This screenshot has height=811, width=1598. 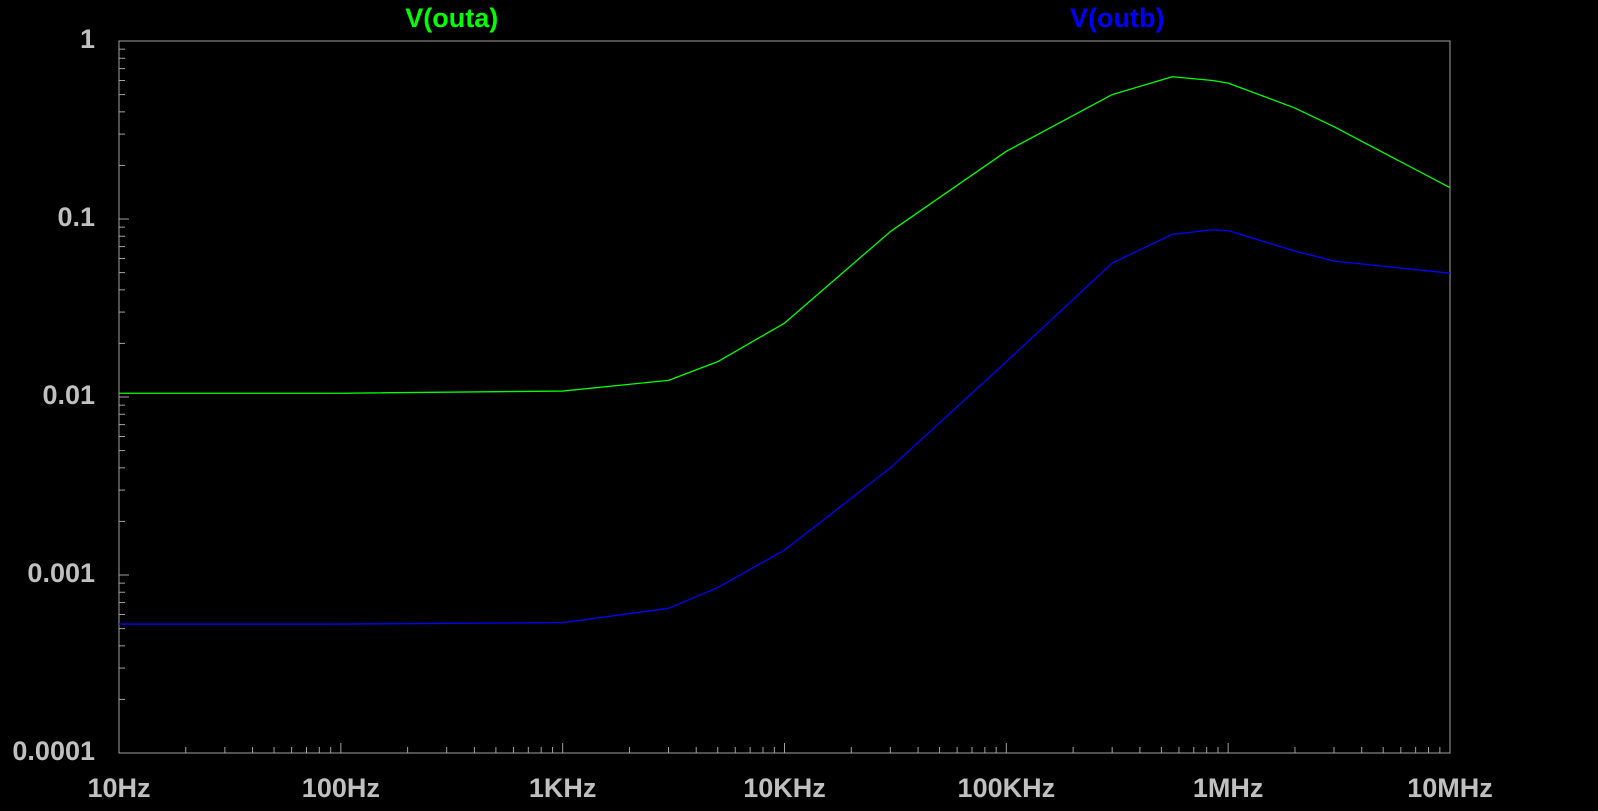 What do you see at coordinates (563, 788) in the screenshot?
I see `x-tick-label: 1KHz` at bounding box center [563, 788].